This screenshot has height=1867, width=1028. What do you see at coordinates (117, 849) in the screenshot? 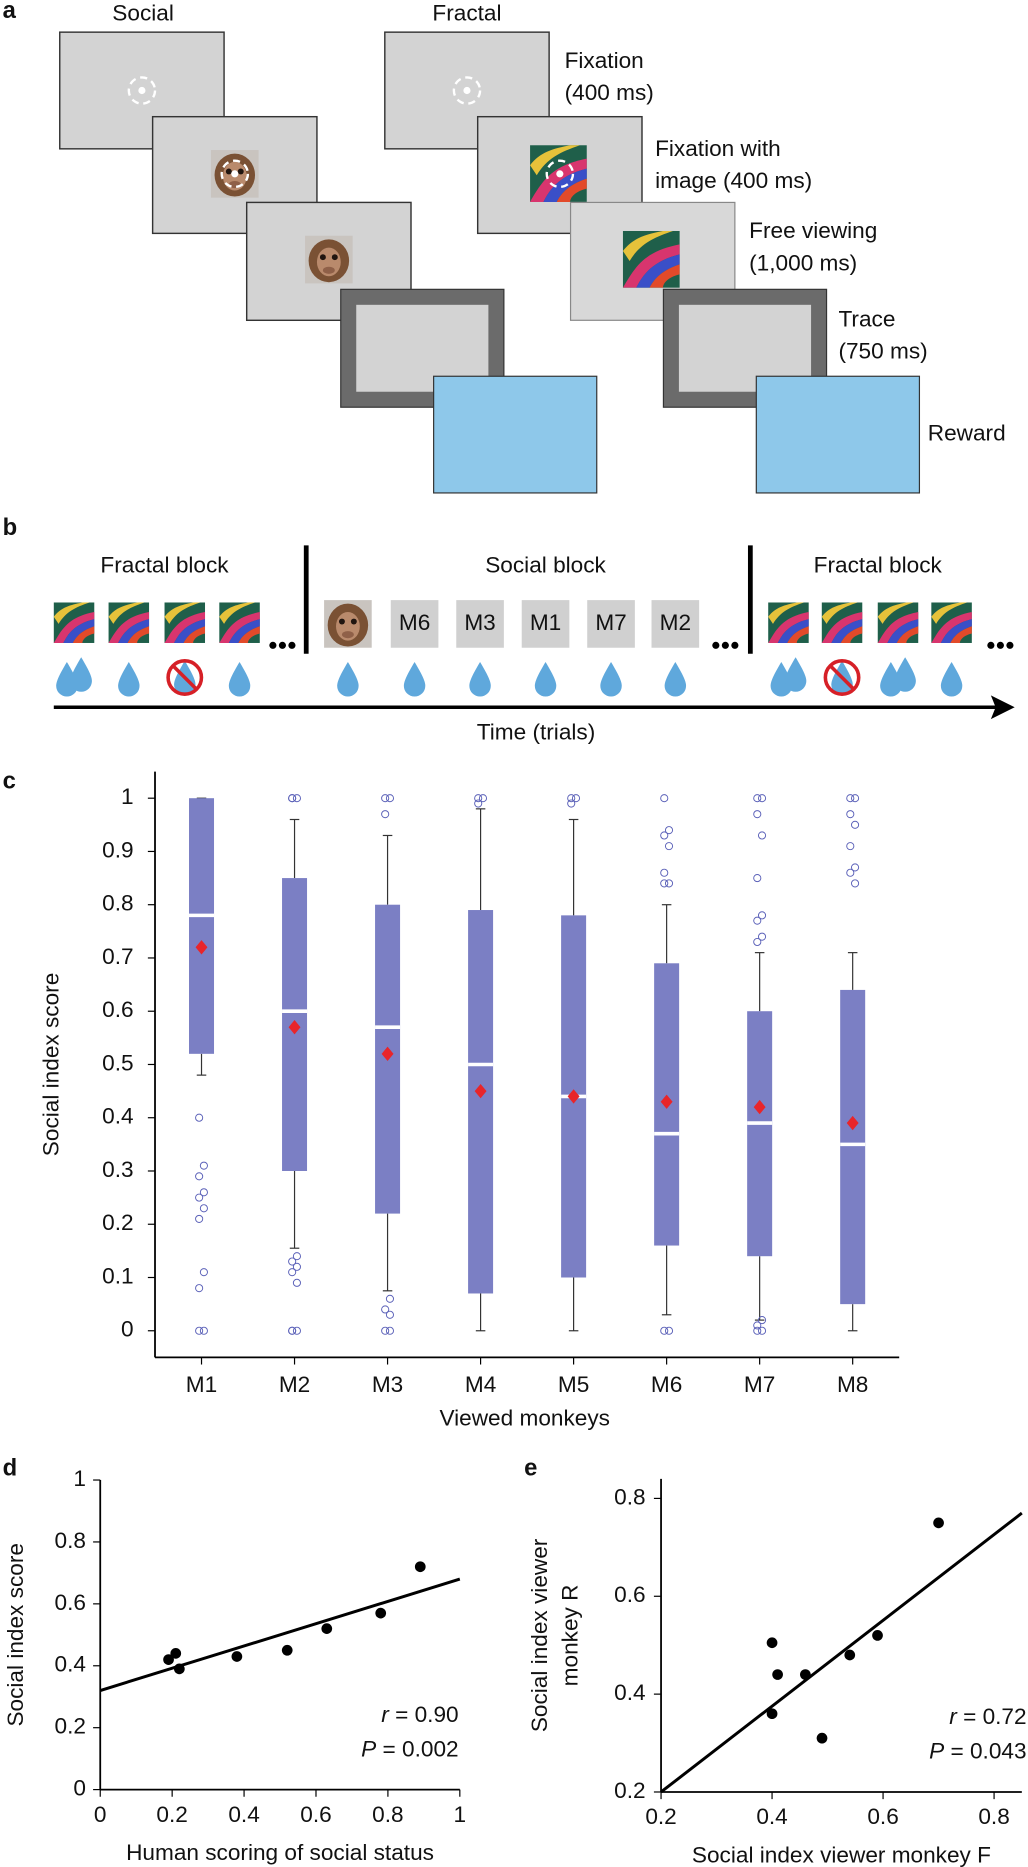
I see `y-tick-label: 0.9` at bounding box center [117, 849].